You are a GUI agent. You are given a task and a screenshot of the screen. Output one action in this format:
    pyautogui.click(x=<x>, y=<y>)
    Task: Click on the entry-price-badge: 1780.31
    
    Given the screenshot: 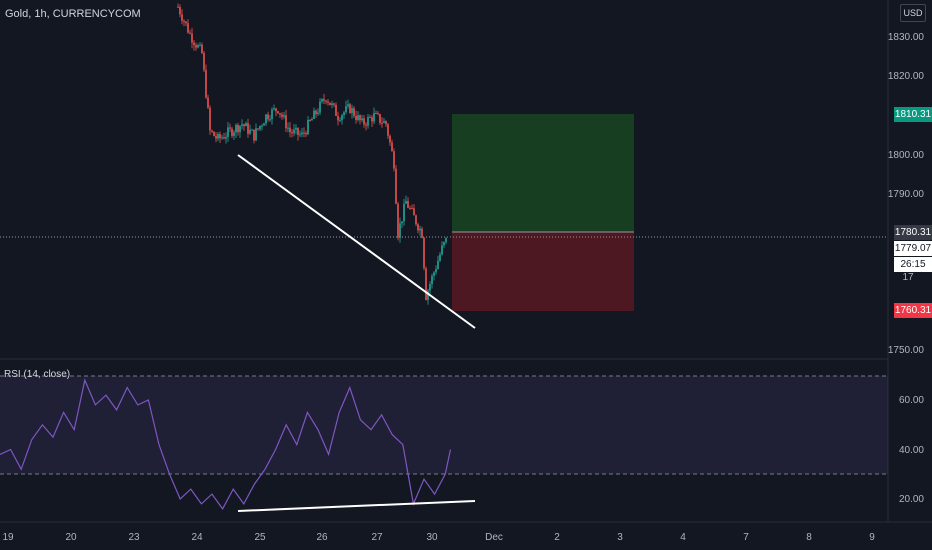 What is the action you would take?
    pyautogui.click(x=913, y=232)
    